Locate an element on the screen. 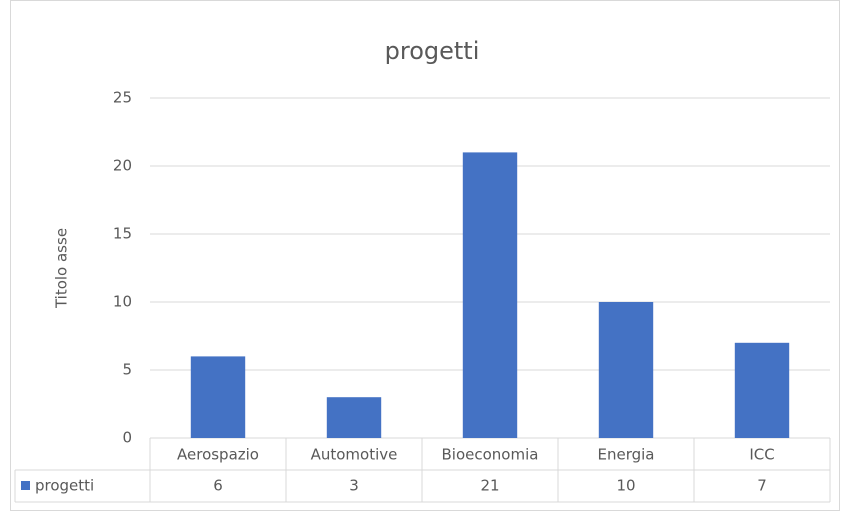 The image size is (845, 512). y-tick-label: 15 is located at coordinates (122, 234).